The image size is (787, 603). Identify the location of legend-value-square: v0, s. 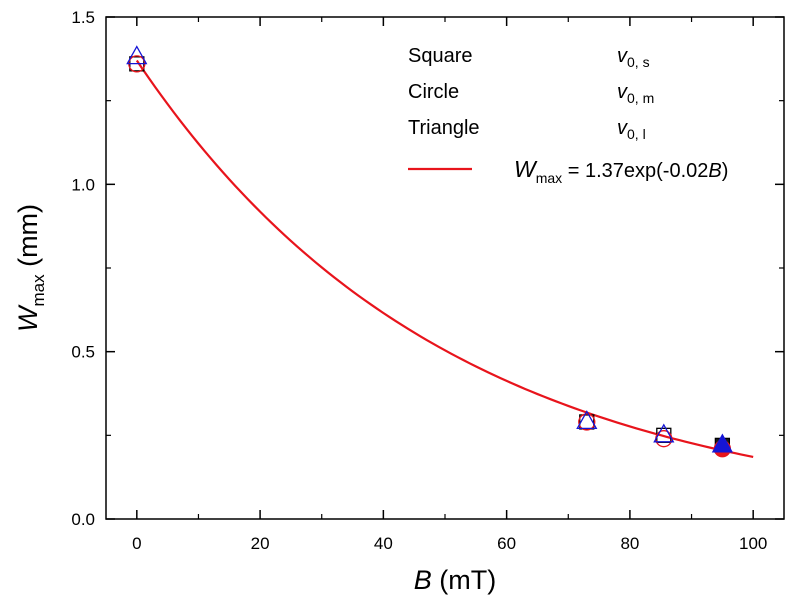
(633, 57).